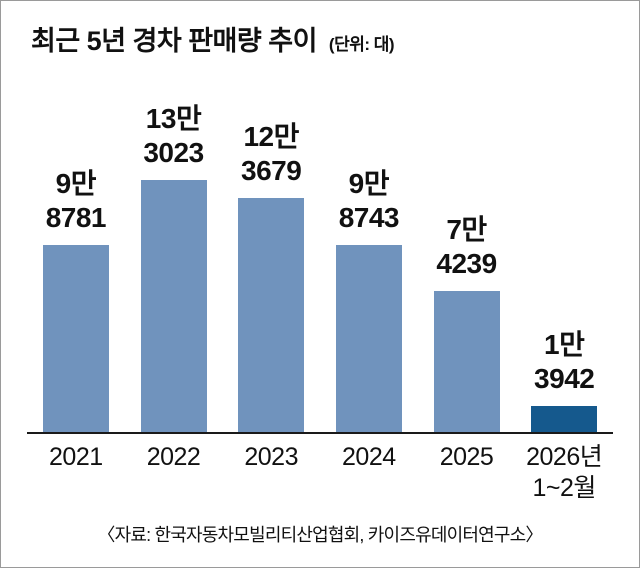 The width and height of the screenshot is (640, 568). Describe the element at coordinates (320, 473) in the screenshot. I see `x-axis: 2021 2022 2023 2024 2025 2026년 1~2월` at that location.